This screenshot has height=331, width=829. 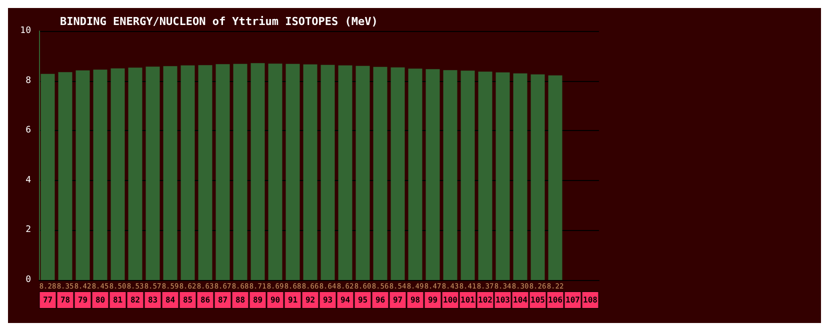 I want to click on x-tick-label: 93, so click(x=327, y=300).